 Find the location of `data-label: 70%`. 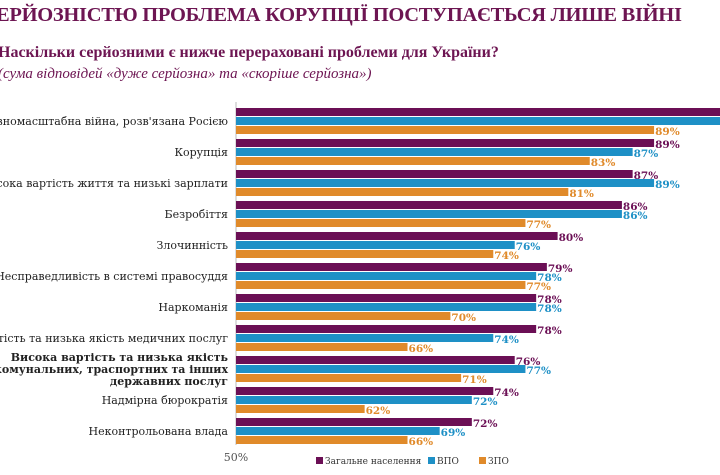

data-label: 70% is located at coordinates (463, 318).